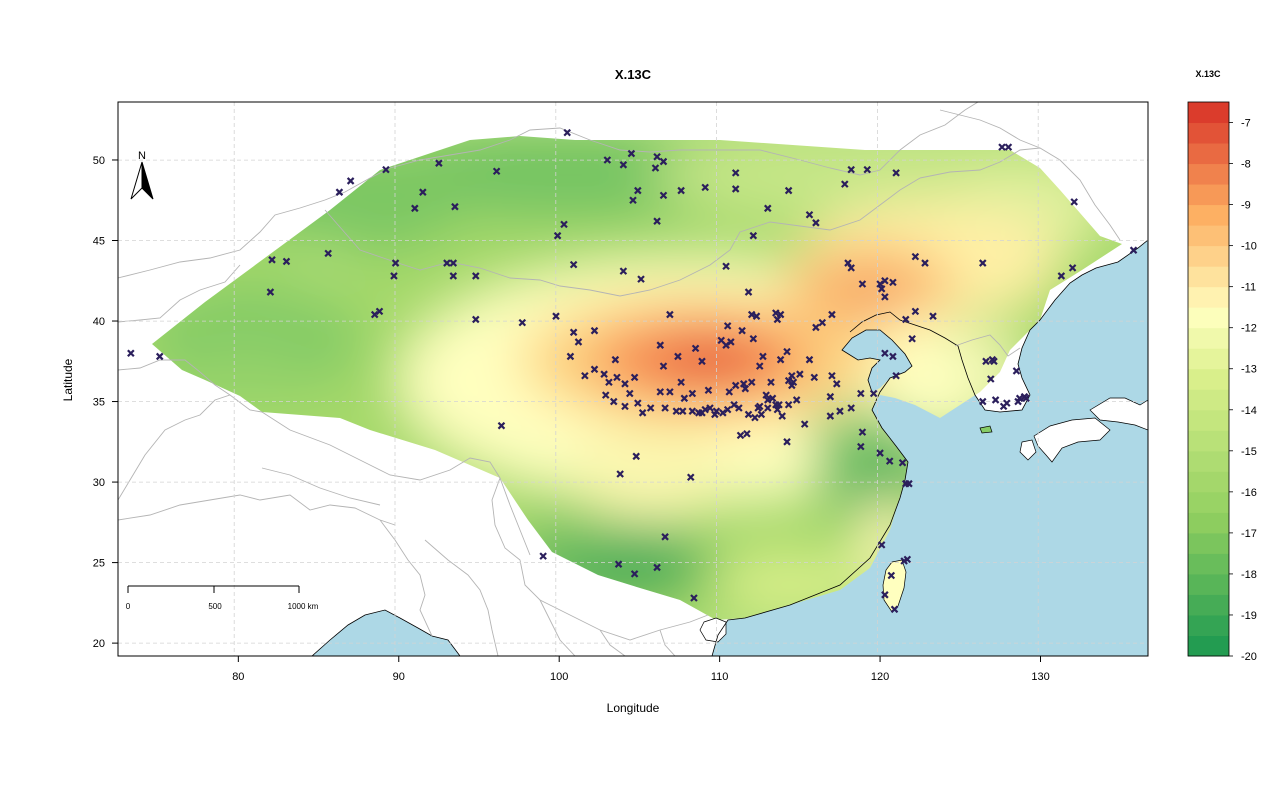 This screenshot has height=800, width=1280. Describe the element at coordinates (986, 429) in the screenshot. I see `jeju` at that location.